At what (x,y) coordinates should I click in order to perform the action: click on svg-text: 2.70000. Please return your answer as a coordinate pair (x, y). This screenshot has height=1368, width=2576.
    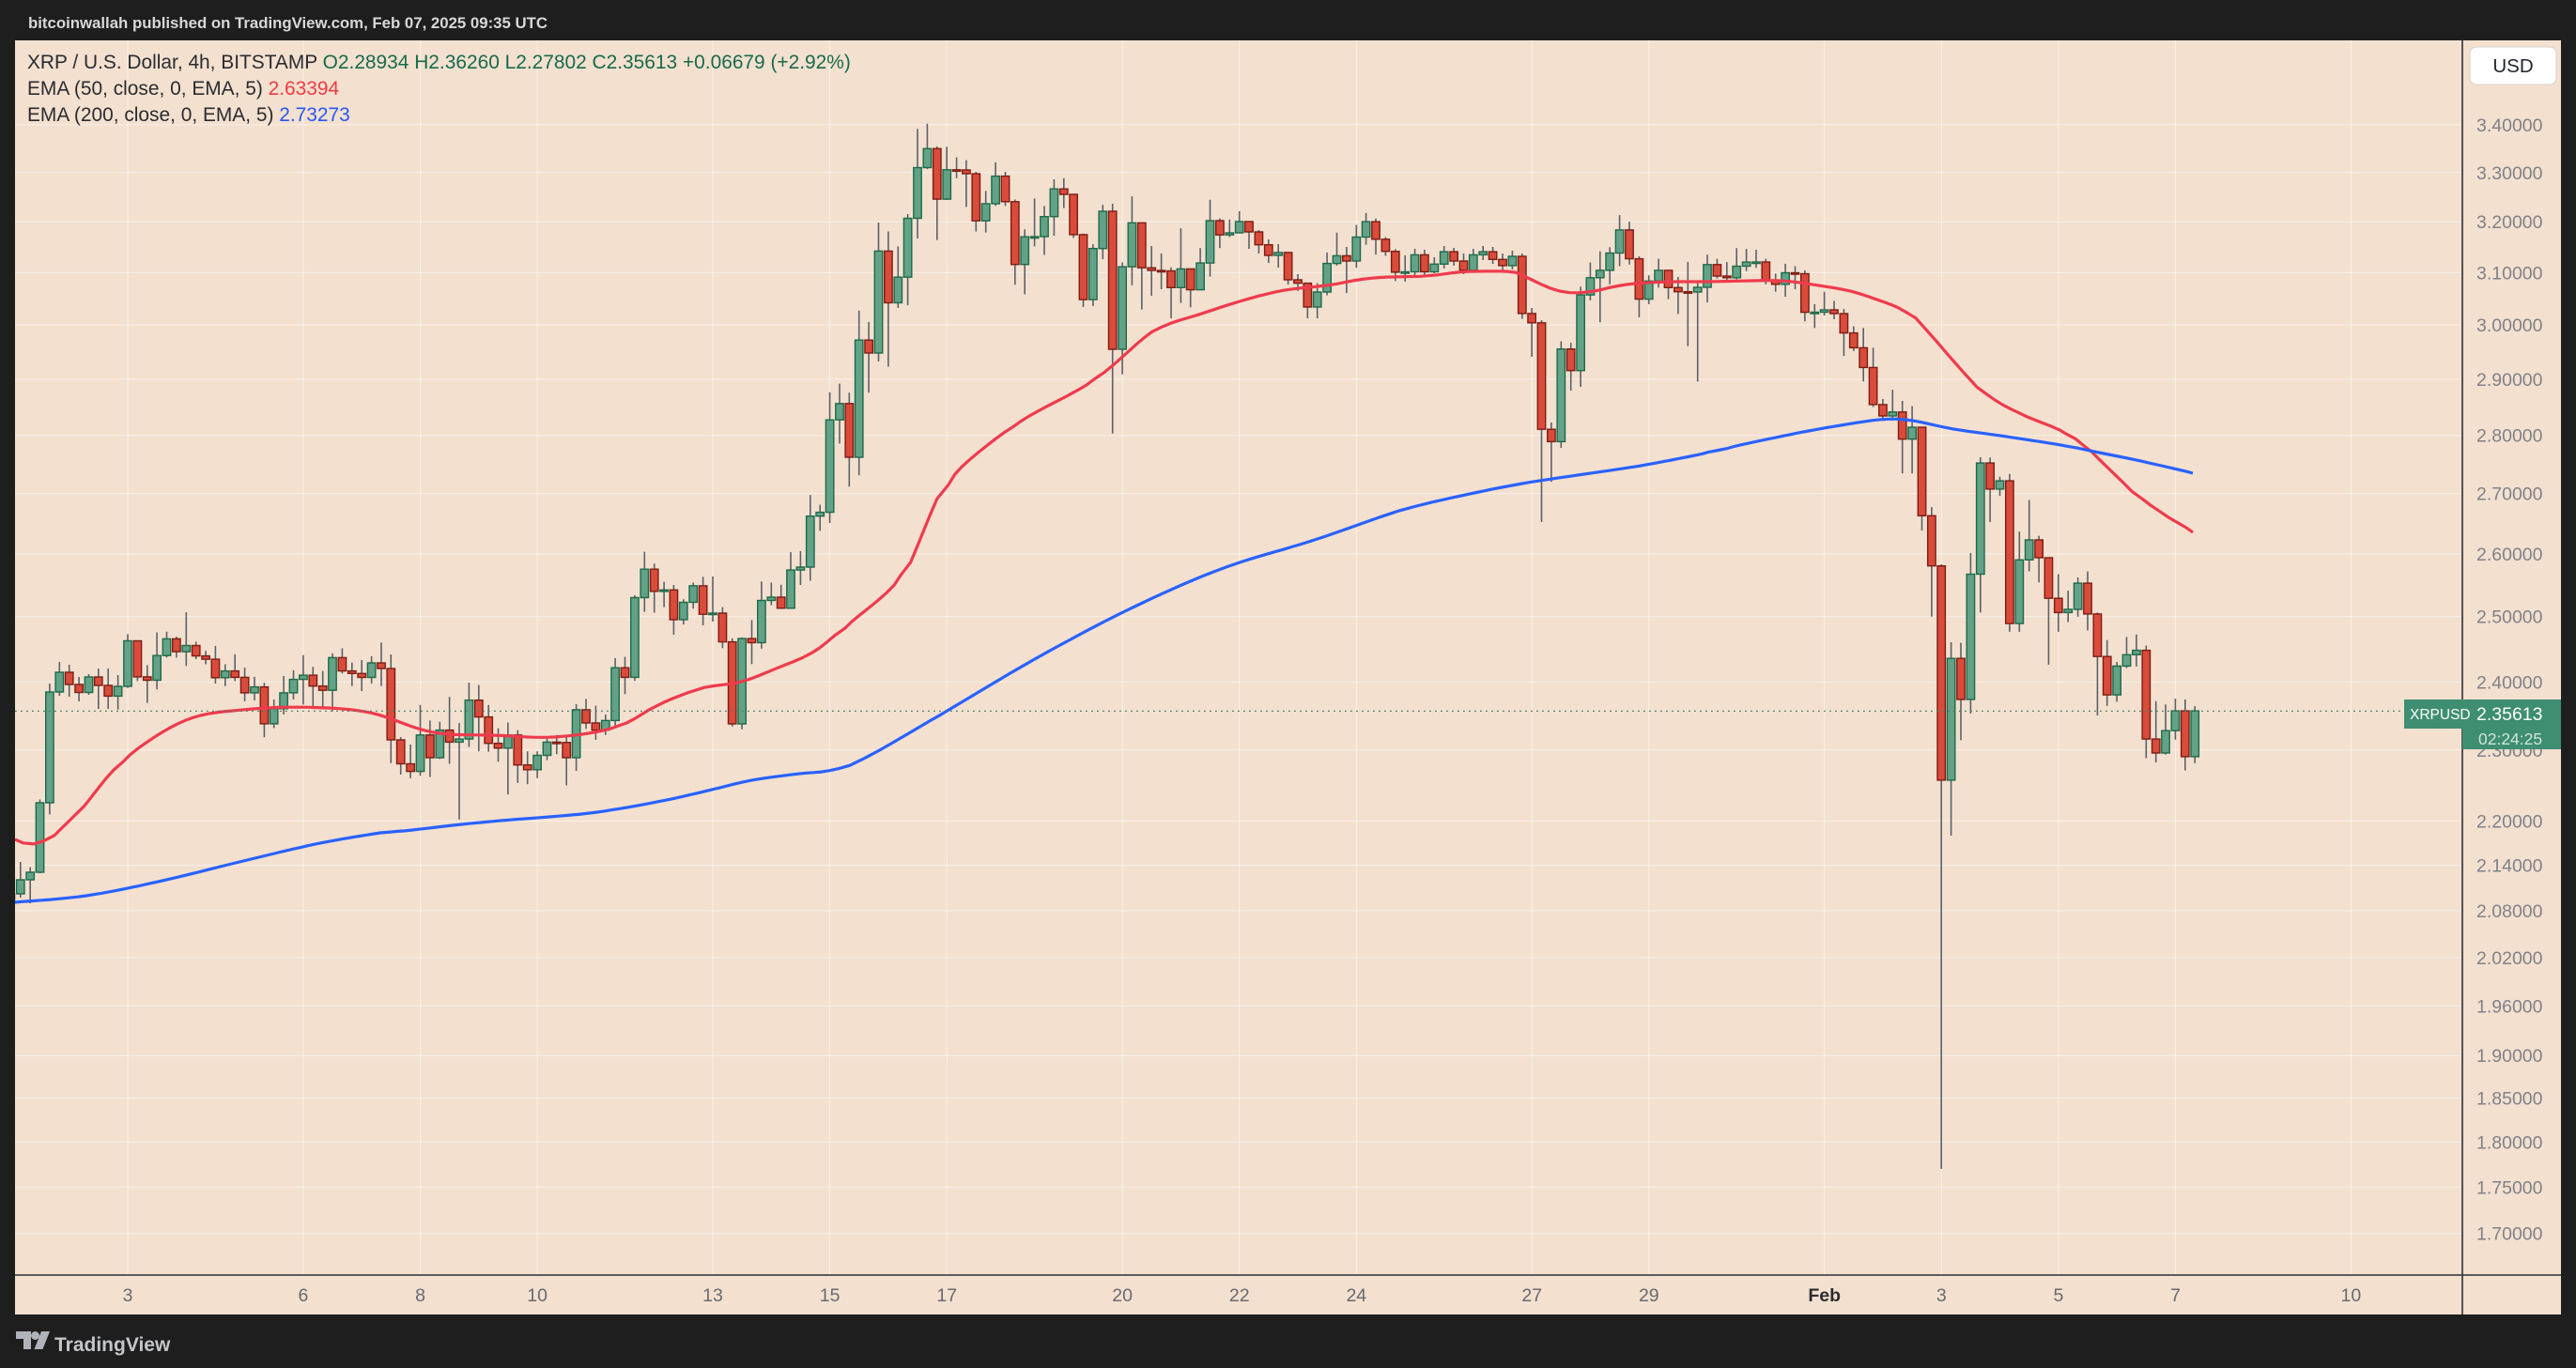
    Looking at the image, I should click on (2509, 494).